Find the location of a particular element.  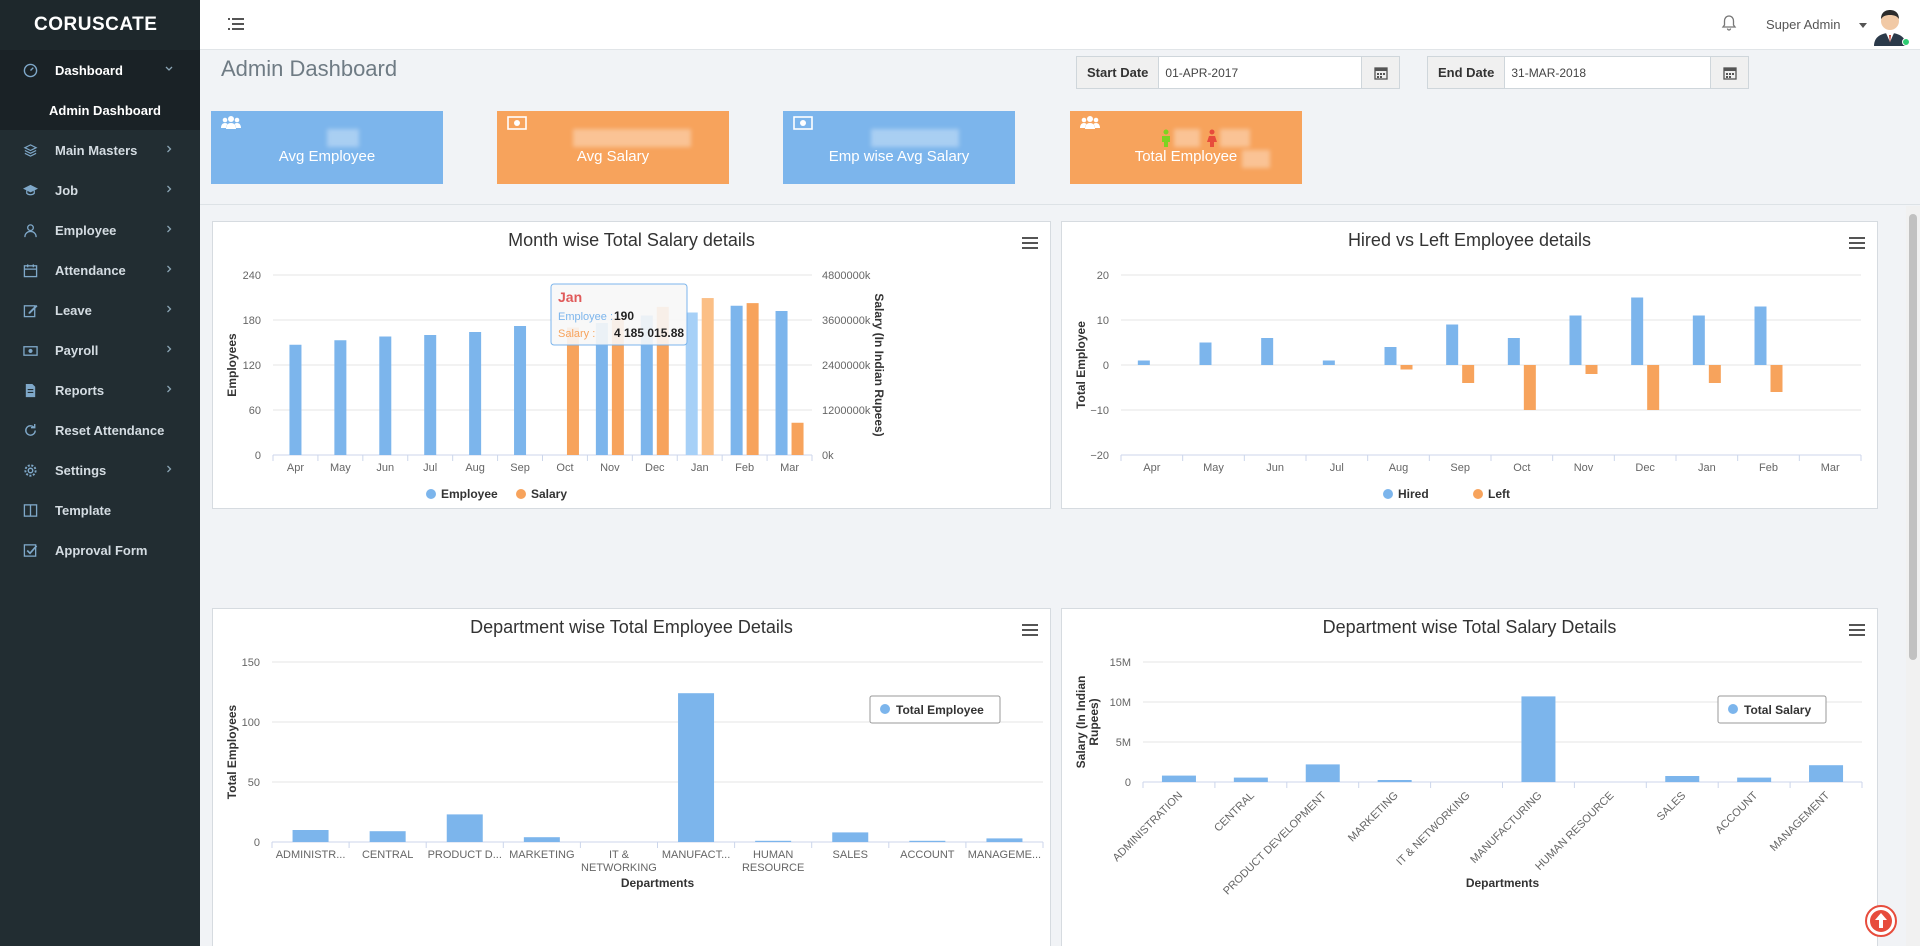

menu-toggle-icon is located at coordinates (236, 24).